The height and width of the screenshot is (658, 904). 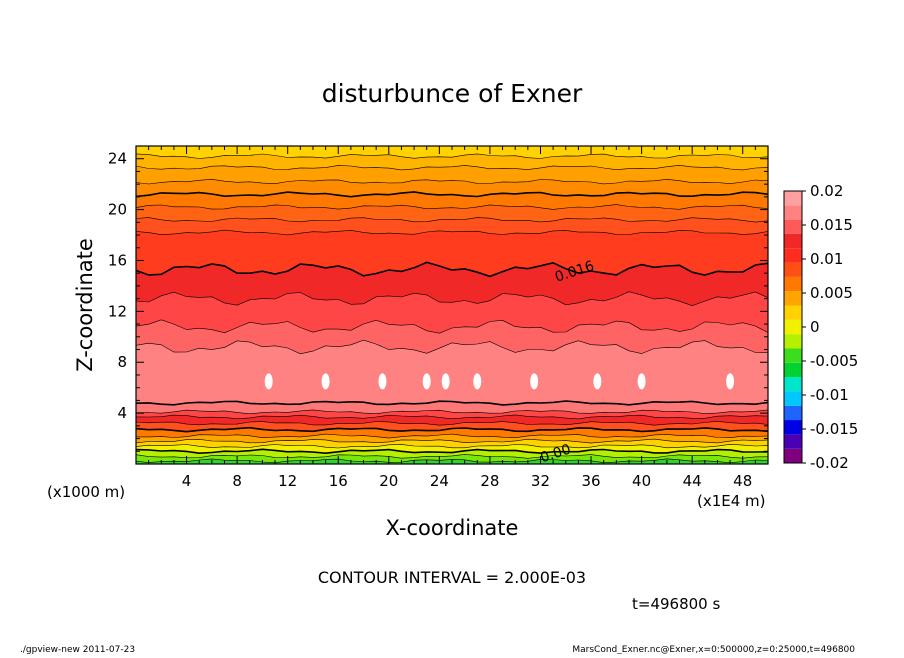 I want to click on x-tick-label: 28, so click(x=489, y=481).